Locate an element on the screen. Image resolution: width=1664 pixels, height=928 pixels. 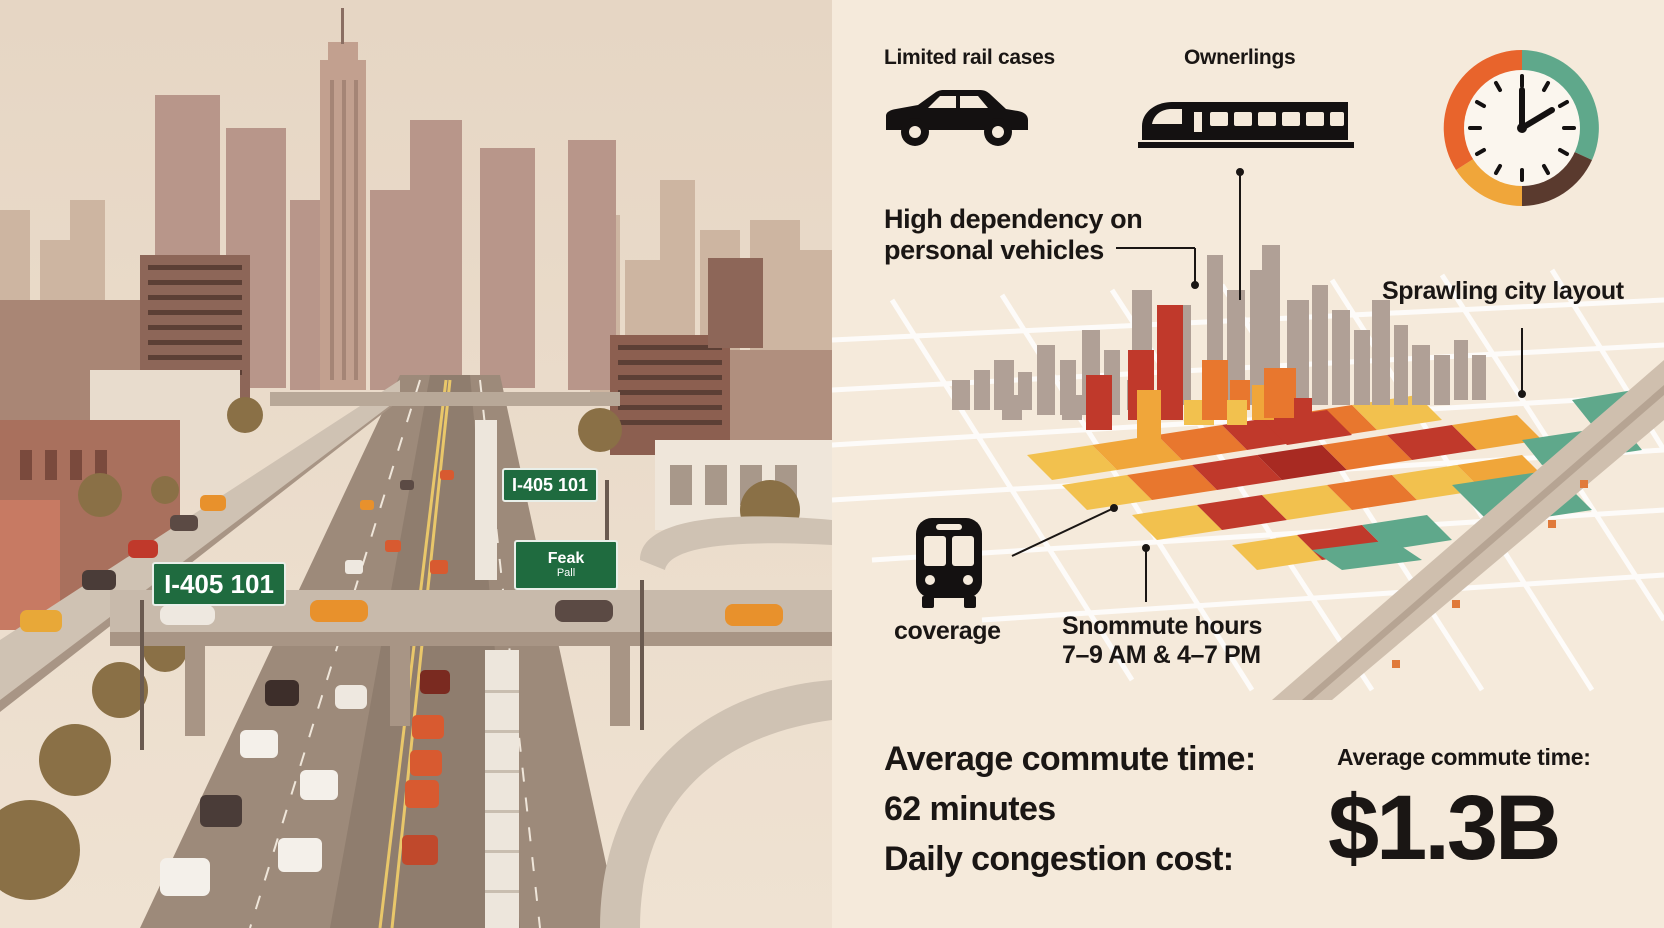
label-sprawl: Sprawling city layout is located at coordinates (1503, 291).